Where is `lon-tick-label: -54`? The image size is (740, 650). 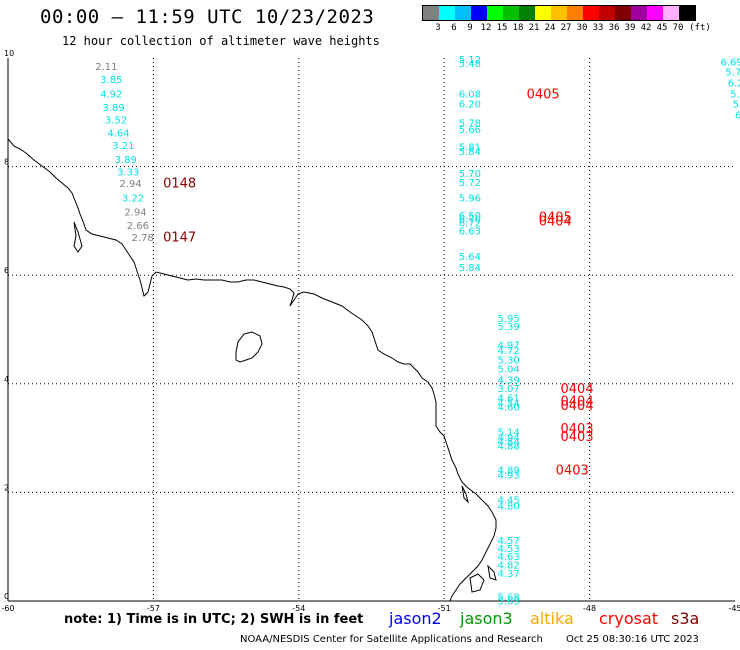 lon-tick-label: -54 is located at coordinates (298, 608).